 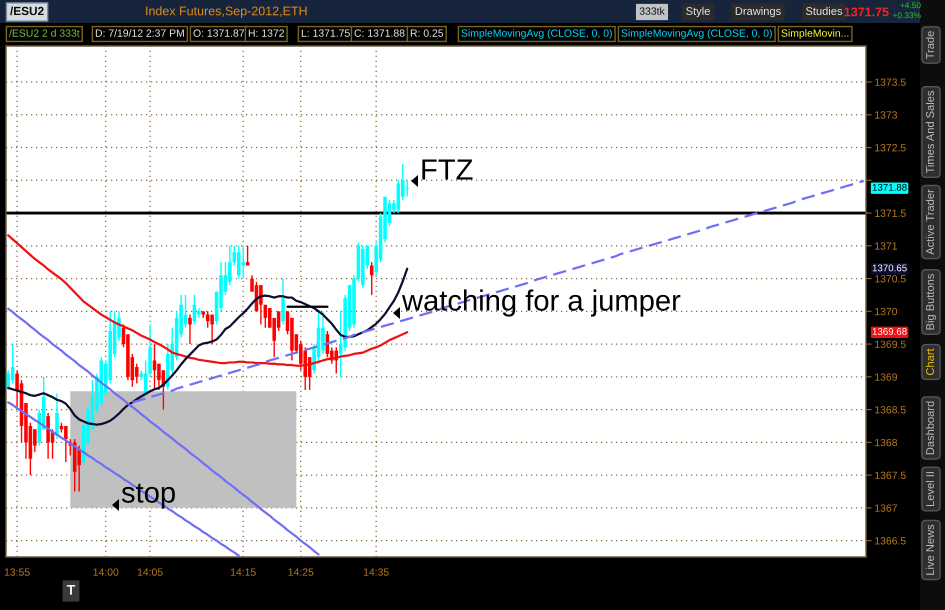 What do you see at coordinates (890, 540) in the screenshot?
I see `y-tick-label: 1366.5` at bounding box center [890, 540].